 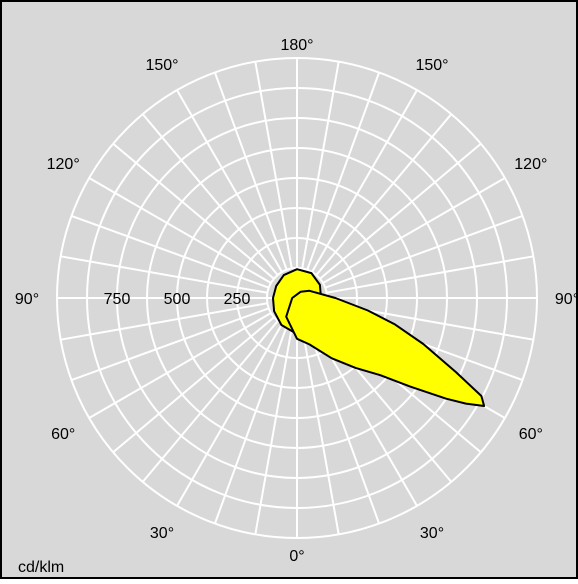 I want to click on polar-series, so click(x=379, y=337).